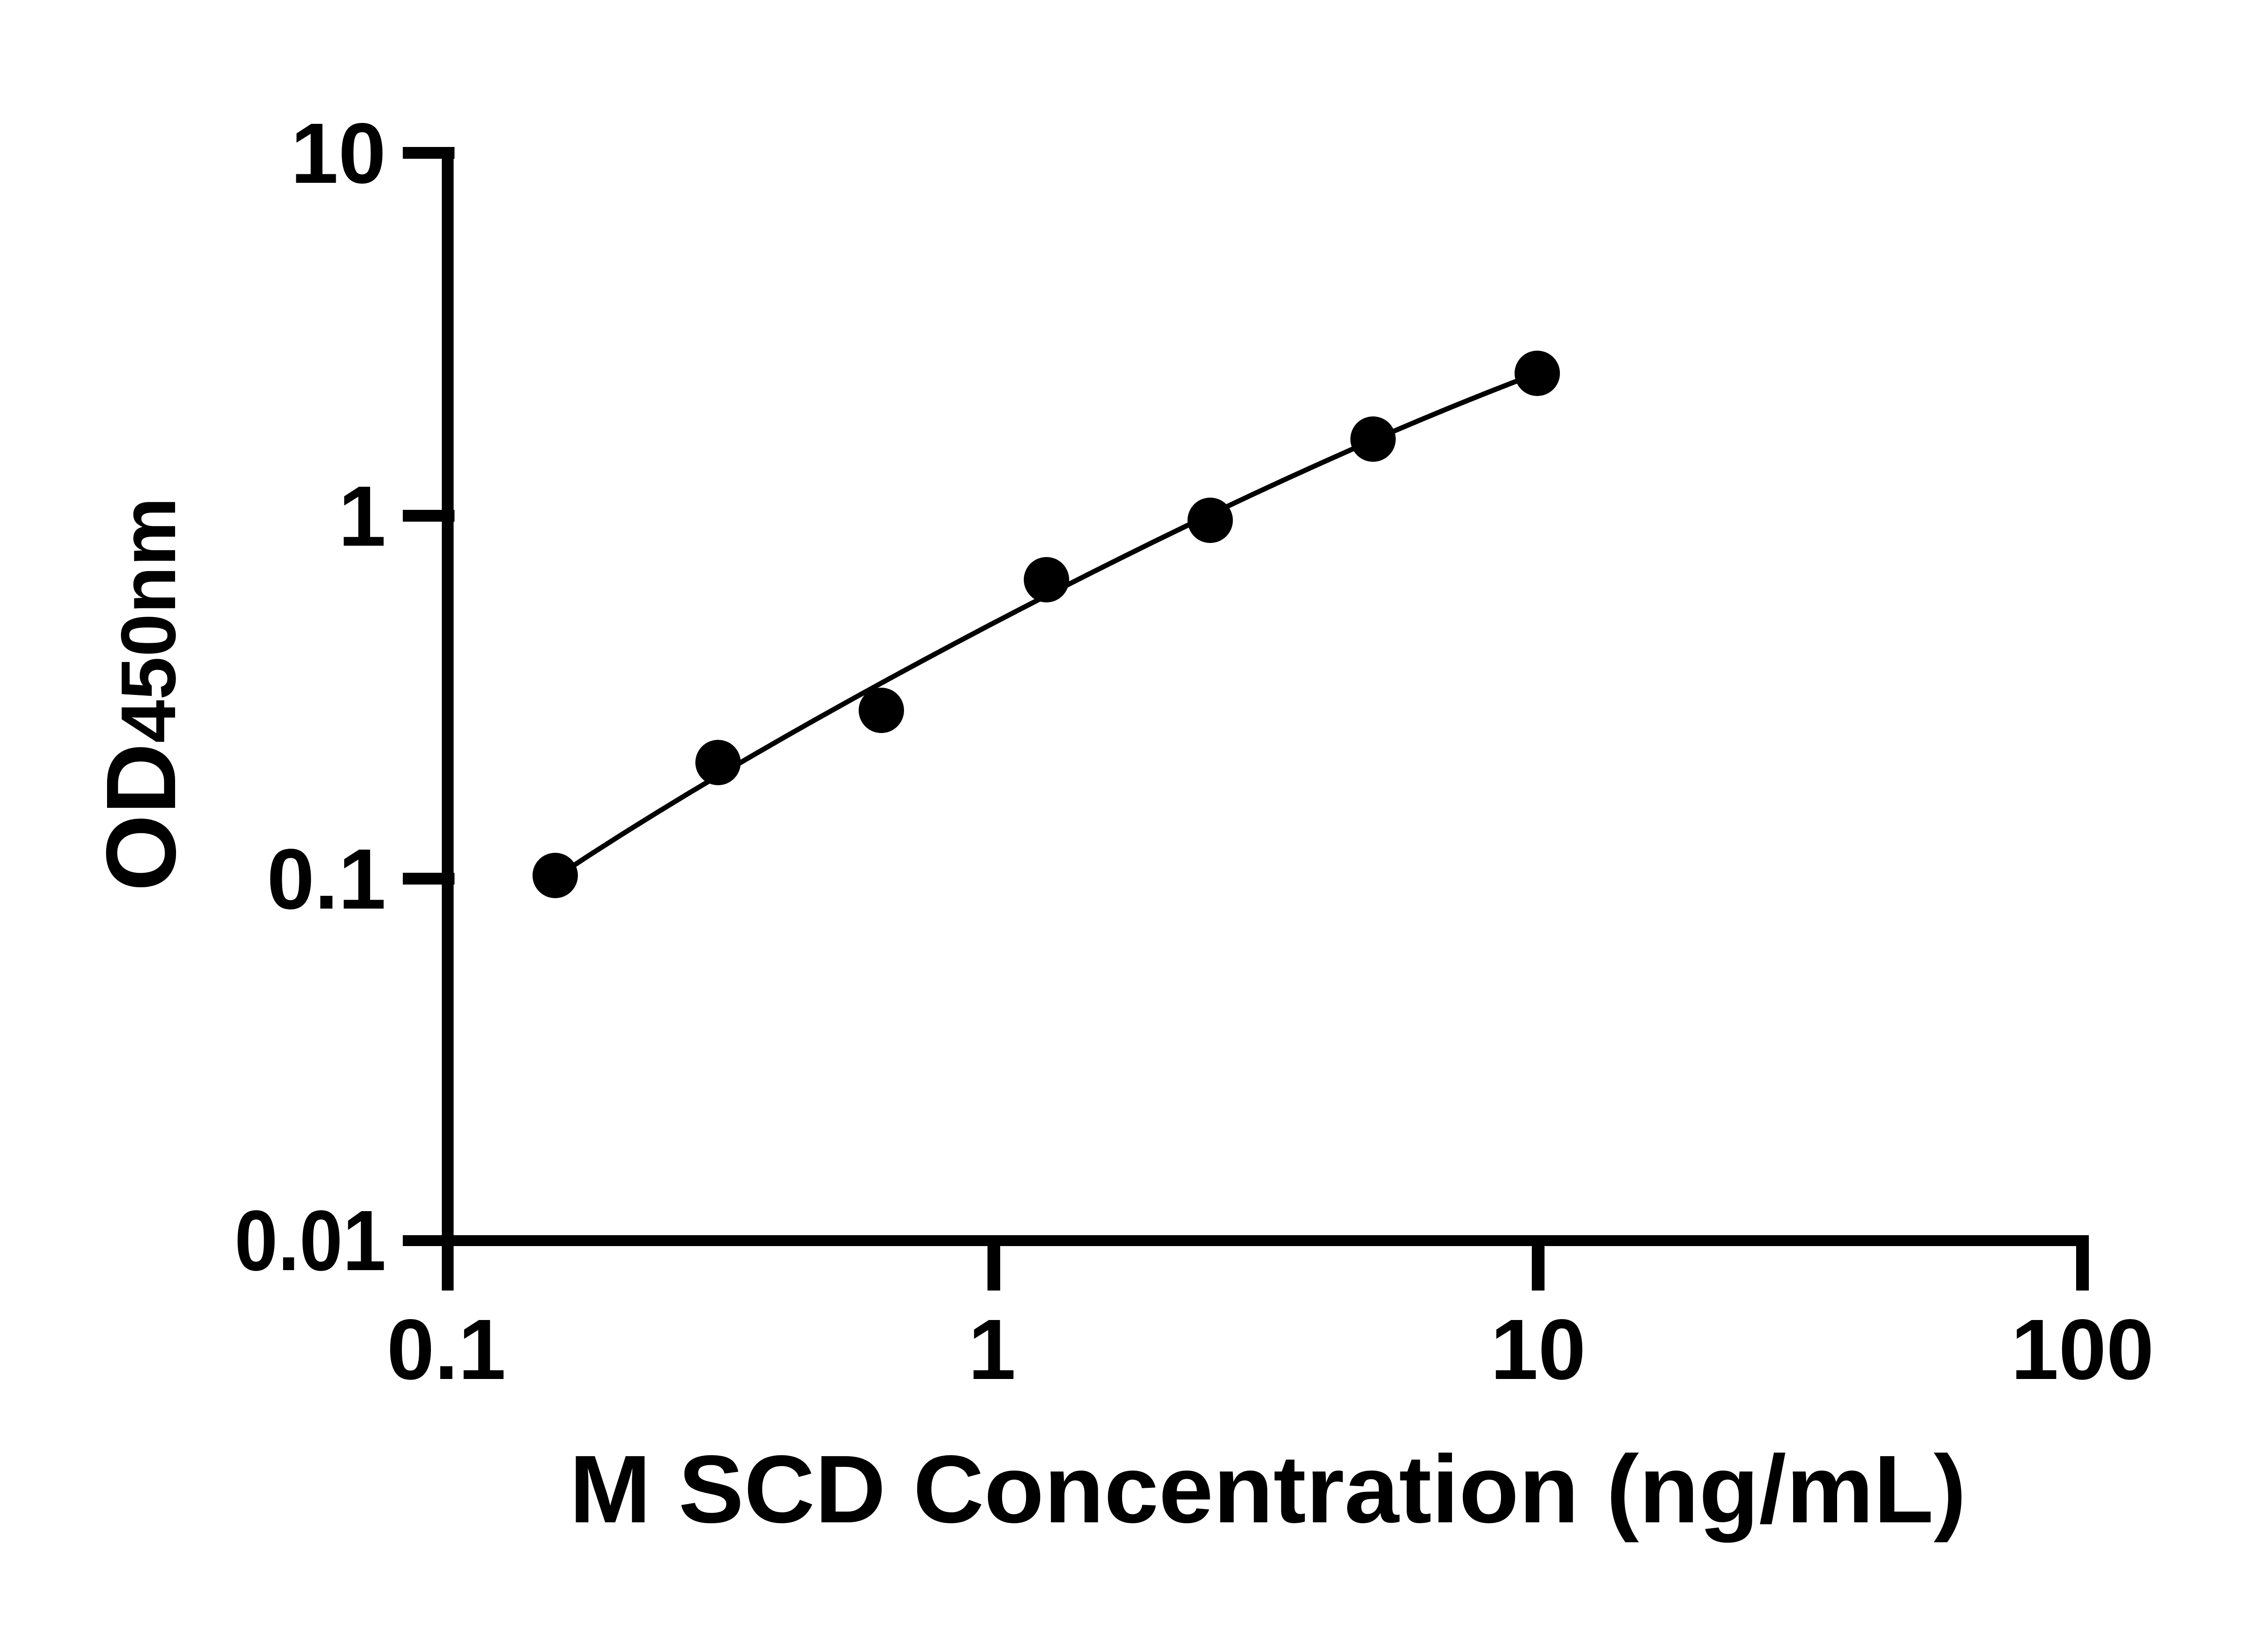  I want to click on svg-text: M SCD Concentration (ng/mL), so click(1268, 1489).